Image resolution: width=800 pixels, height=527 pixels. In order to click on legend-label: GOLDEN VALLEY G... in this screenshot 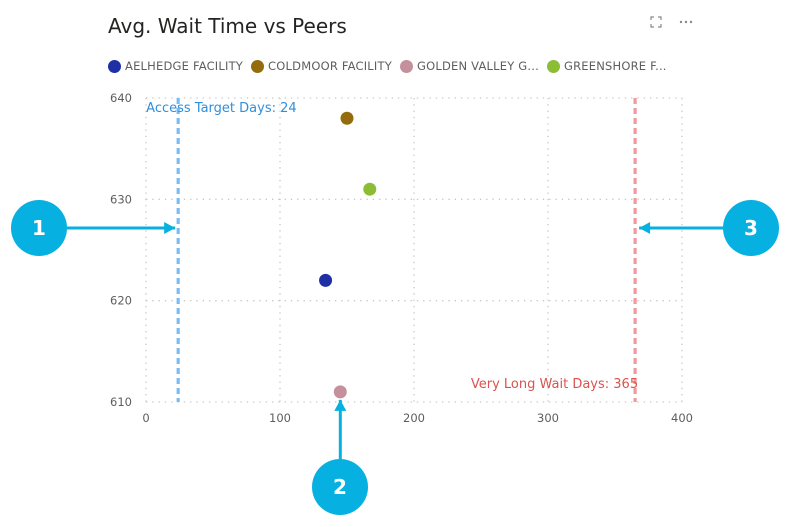, I will do `click(477, 66)`.